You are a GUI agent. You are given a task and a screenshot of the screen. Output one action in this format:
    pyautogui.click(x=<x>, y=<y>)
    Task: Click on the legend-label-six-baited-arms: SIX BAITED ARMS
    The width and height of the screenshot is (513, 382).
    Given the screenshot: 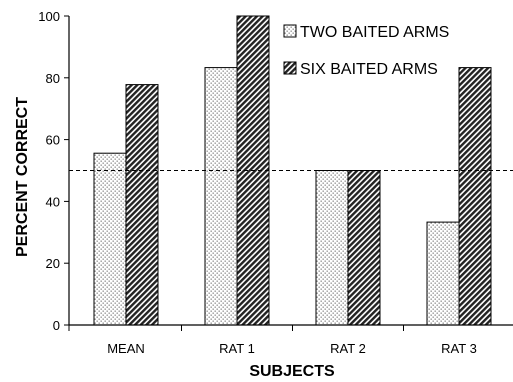 What is the action you would take?
    pyautogui.click(x=369, y=69)
    